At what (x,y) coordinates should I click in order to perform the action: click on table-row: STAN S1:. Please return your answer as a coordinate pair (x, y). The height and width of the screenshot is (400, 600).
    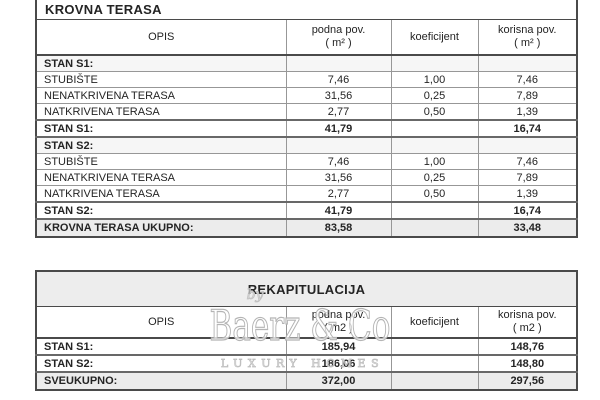
    Looking at the image, I should click on (306, 63).